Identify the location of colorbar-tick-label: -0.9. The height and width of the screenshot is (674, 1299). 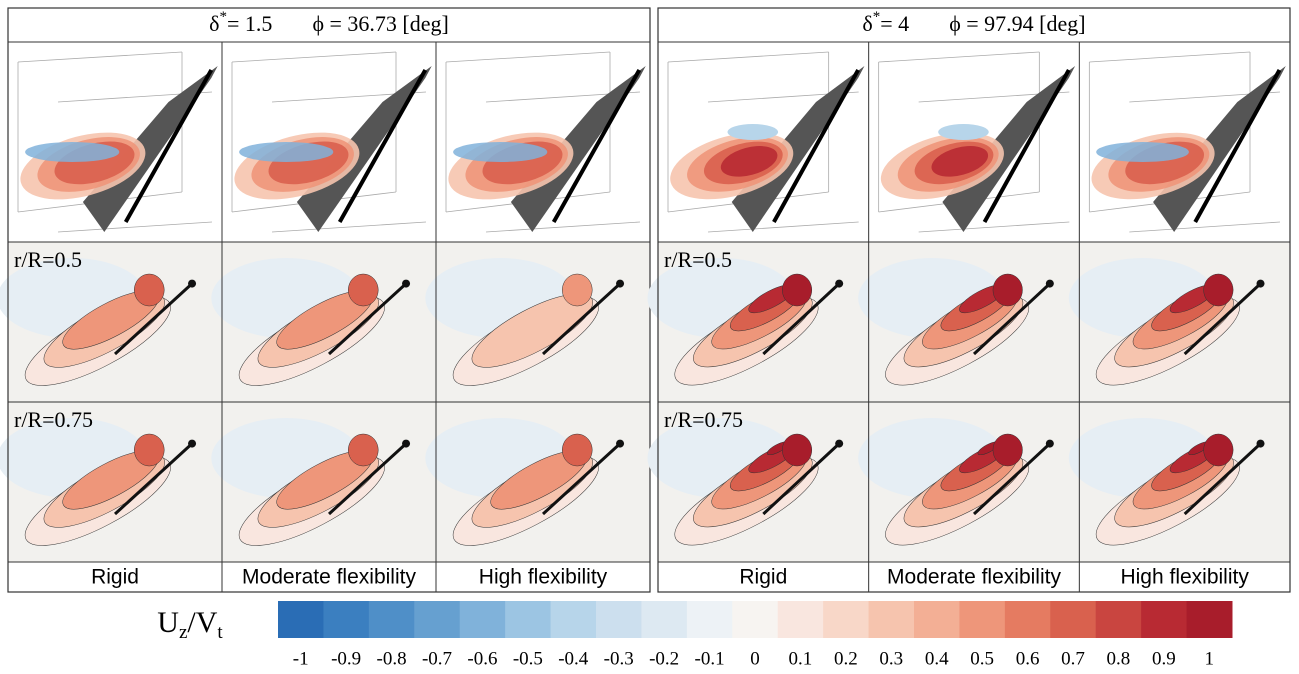
(346, 658).